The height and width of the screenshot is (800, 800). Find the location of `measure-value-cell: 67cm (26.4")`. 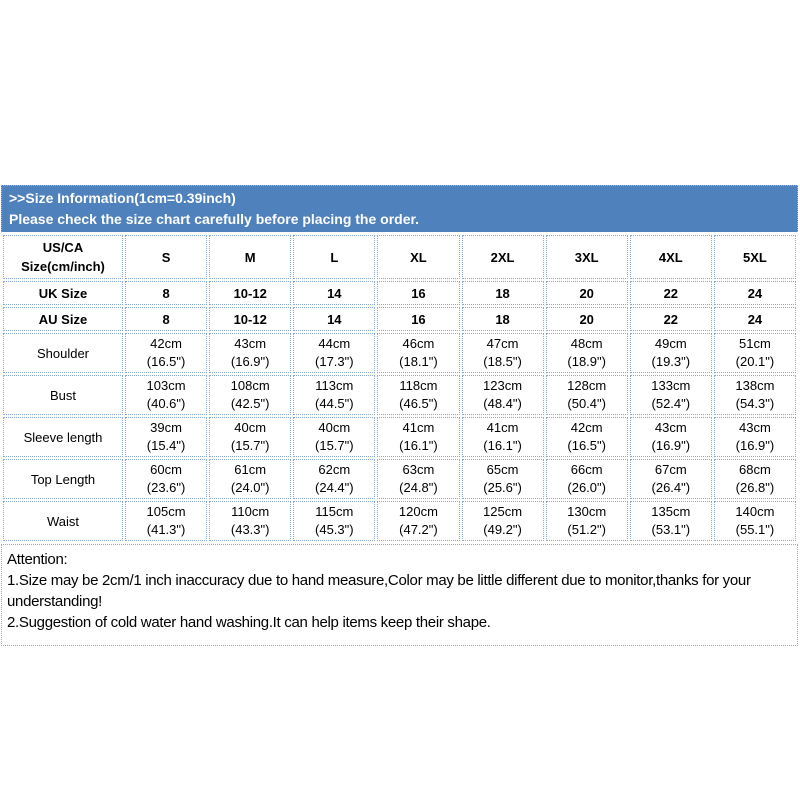

measure-value-cell: 67cm (26.4") is located at coordinates (670, 479).